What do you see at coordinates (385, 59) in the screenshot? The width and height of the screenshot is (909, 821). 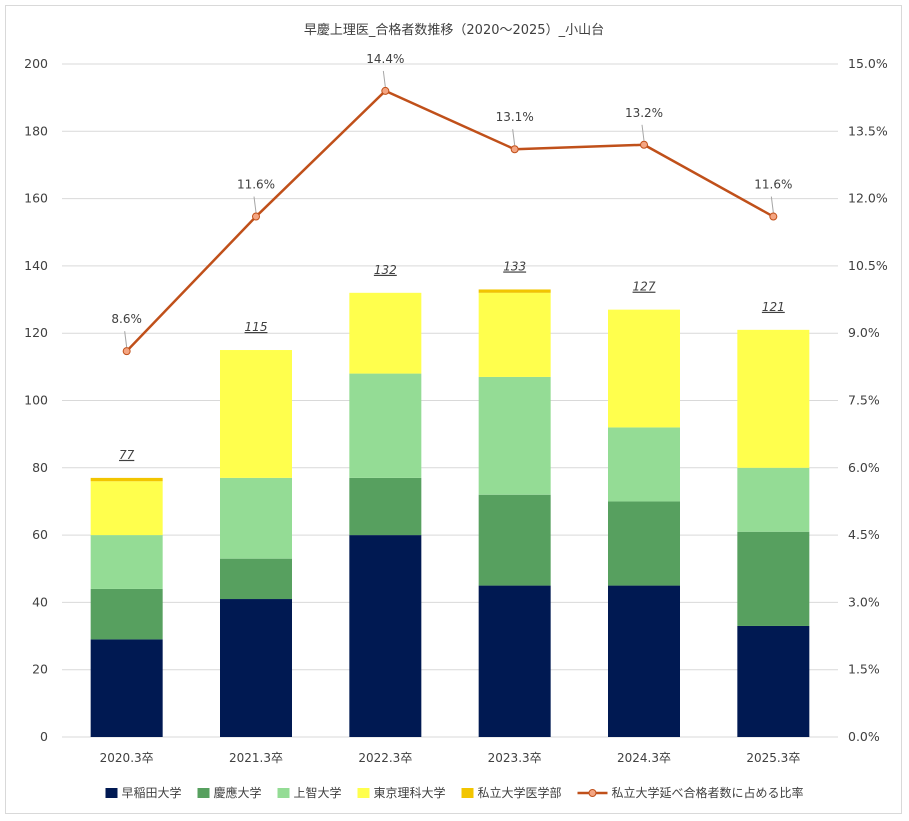 I see `ratio-label: 14.4%` at bounding box center [385, 59].